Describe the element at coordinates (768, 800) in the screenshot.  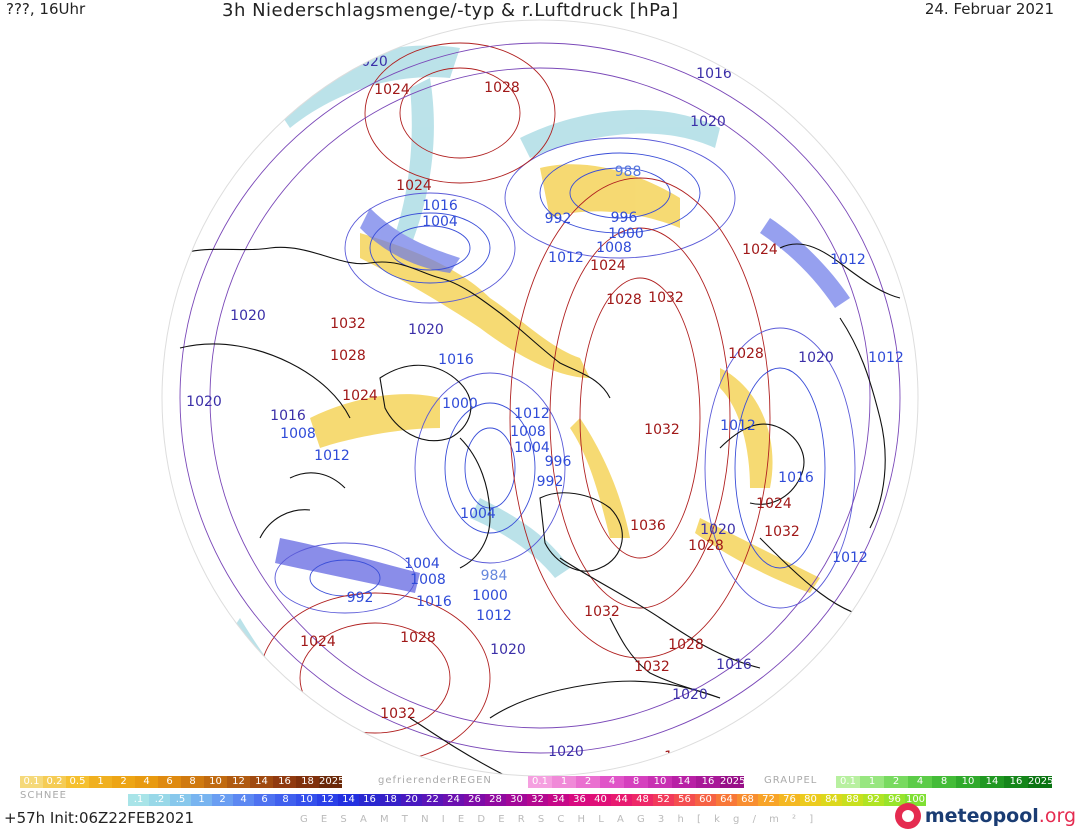
I see `legend-cell: 72` at that location.